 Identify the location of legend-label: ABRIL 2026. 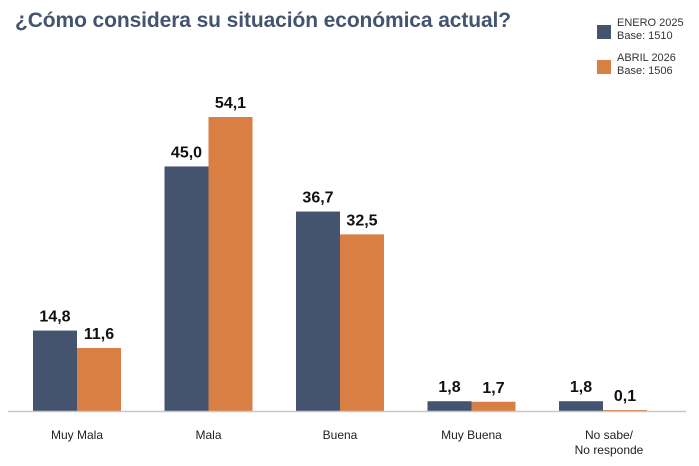
(646, 58).